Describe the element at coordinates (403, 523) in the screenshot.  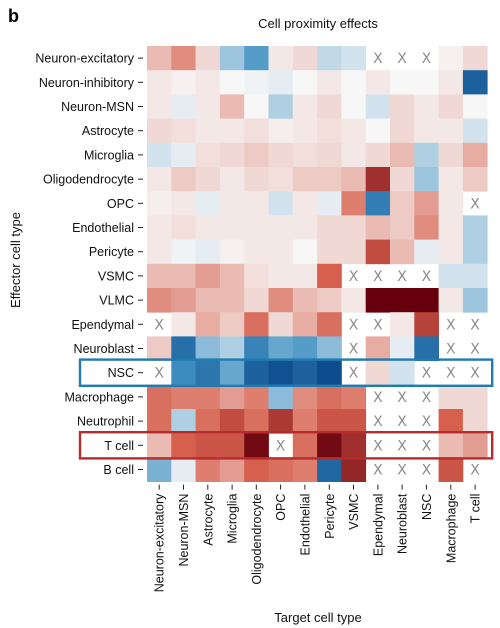
I see `column-label: Neuroblast` at that location.